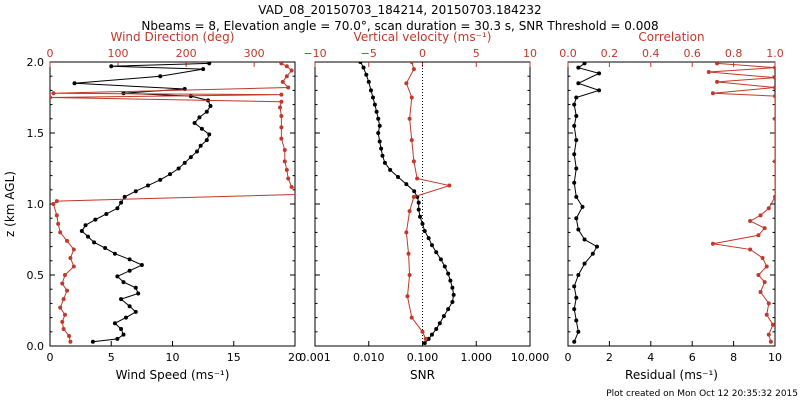  Describe the element at coordinates (702, 394) in the screenshot. I see `plot-creation-footer: Plot created on Mon Oct 12 20:35:32 2015` at that location.